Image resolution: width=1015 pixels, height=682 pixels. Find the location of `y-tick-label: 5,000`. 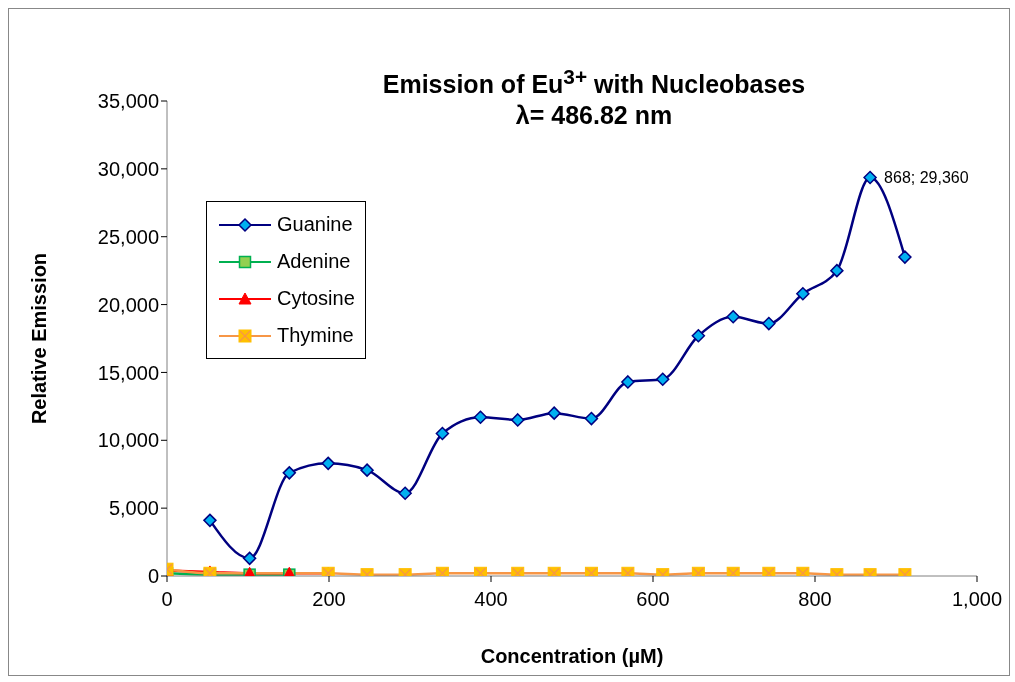

y-tick-label: 5,000 is located at coordinates (133, 508).